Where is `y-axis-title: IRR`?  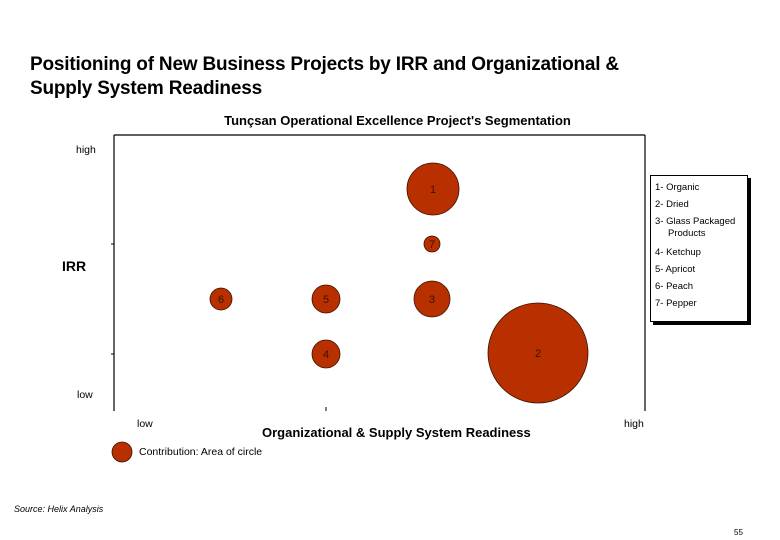
y-axis-title: IRR is located at coordinates (74, 266).